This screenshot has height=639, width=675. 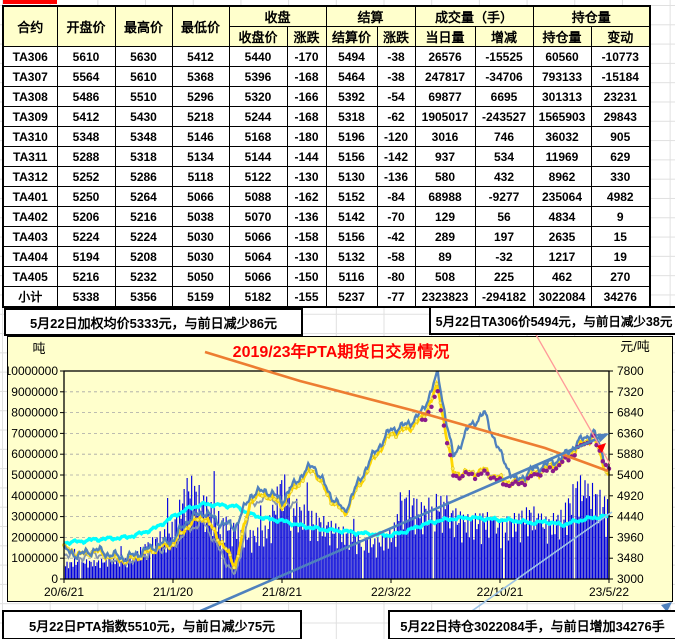 I want to click on value-cell: 2635, so click(x=562, y=236).